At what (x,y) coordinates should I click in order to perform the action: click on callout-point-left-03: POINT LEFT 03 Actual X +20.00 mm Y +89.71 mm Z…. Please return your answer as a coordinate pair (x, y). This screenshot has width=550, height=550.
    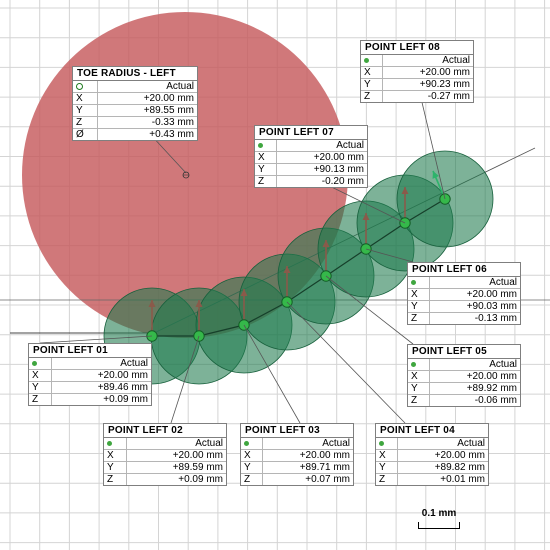
    Looking at the image, I should click on (297, 454).